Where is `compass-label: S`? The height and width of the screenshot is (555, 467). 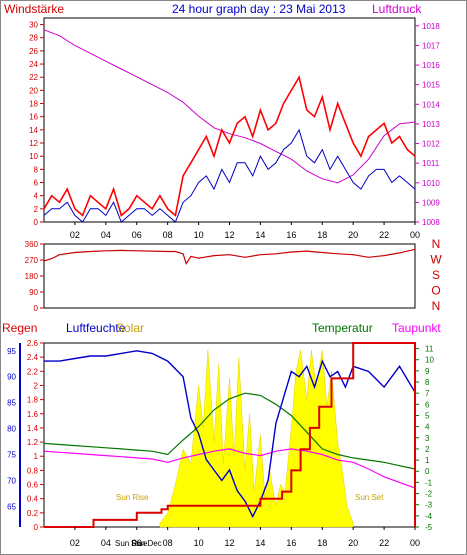 compass-label: S is located at coordinates (436, 275).